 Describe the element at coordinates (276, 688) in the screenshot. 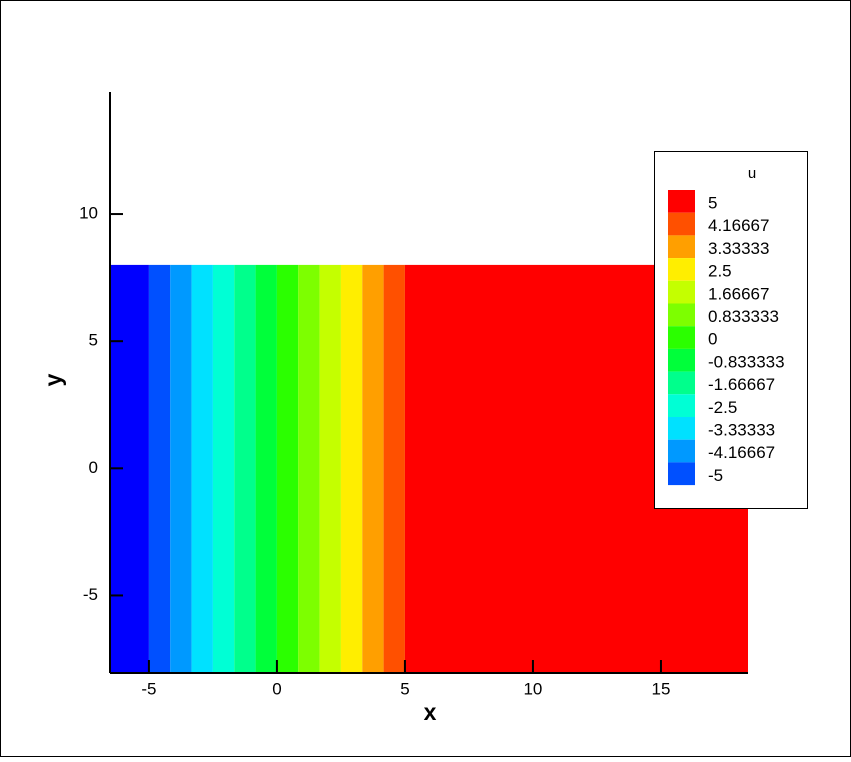

I see `x-tick-label: 0` at that location.